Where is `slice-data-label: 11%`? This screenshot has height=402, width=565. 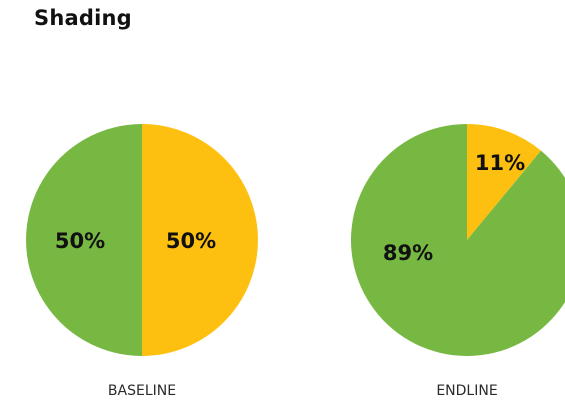 slice-data-label: 11% is located at coordinates (500, 163).